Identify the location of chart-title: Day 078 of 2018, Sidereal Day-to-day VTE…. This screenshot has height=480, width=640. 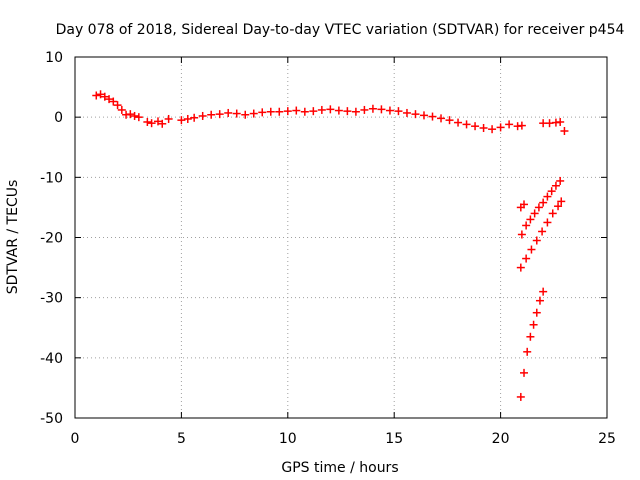
(340, 30).